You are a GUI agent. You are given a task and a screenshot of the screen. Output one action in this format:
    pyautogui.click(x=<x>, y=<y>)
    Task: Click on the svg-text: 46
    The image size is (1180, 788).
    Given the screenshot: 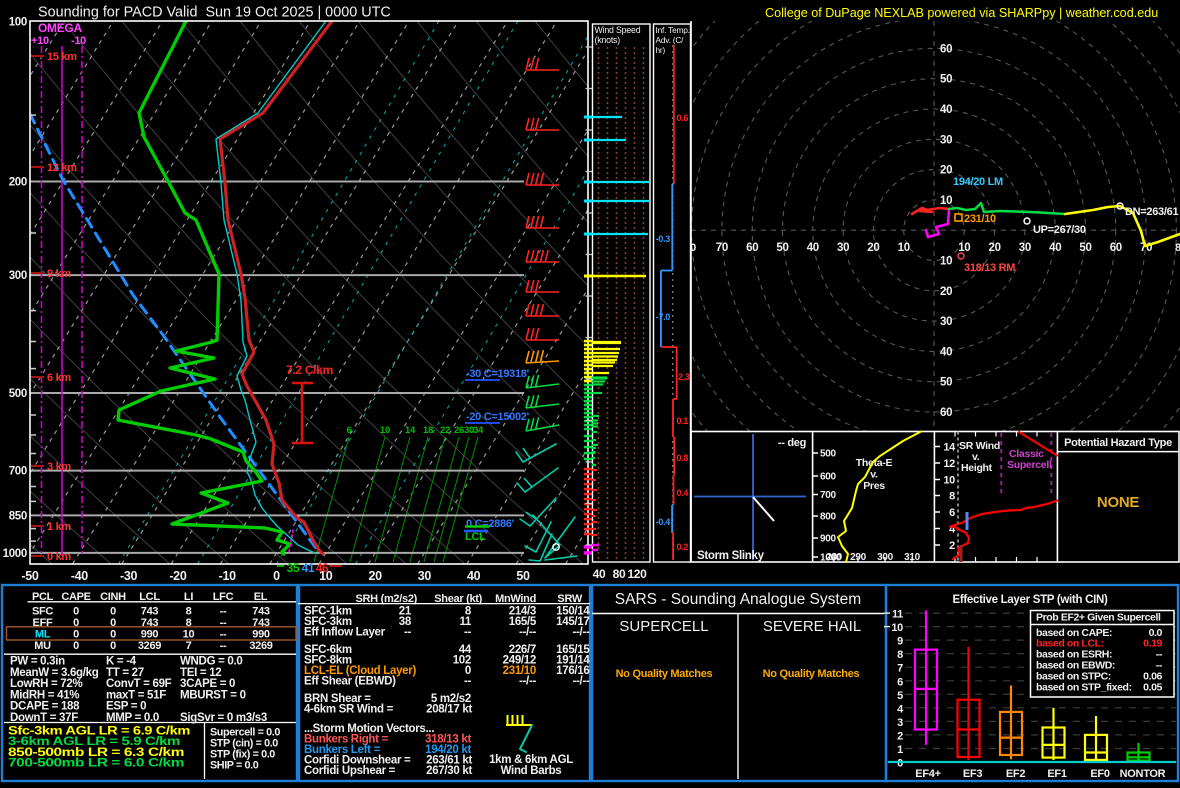 What is the action you would take?
    pyautogui.click(x=322, y=568)
    